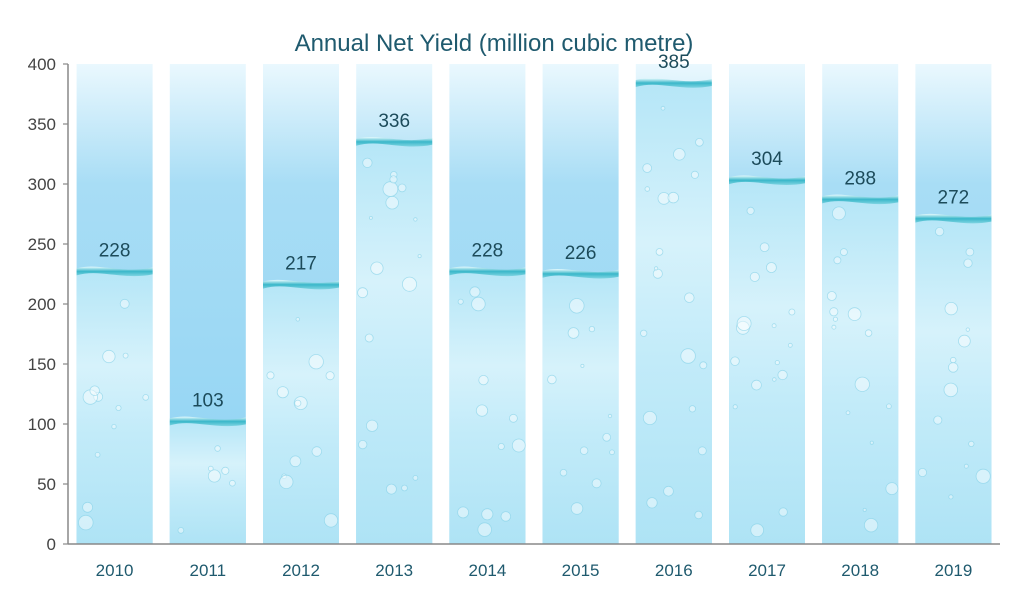  Describe the element at coordinates (491, 411) in the screenshot. I see `bubbles-2014` at that location.